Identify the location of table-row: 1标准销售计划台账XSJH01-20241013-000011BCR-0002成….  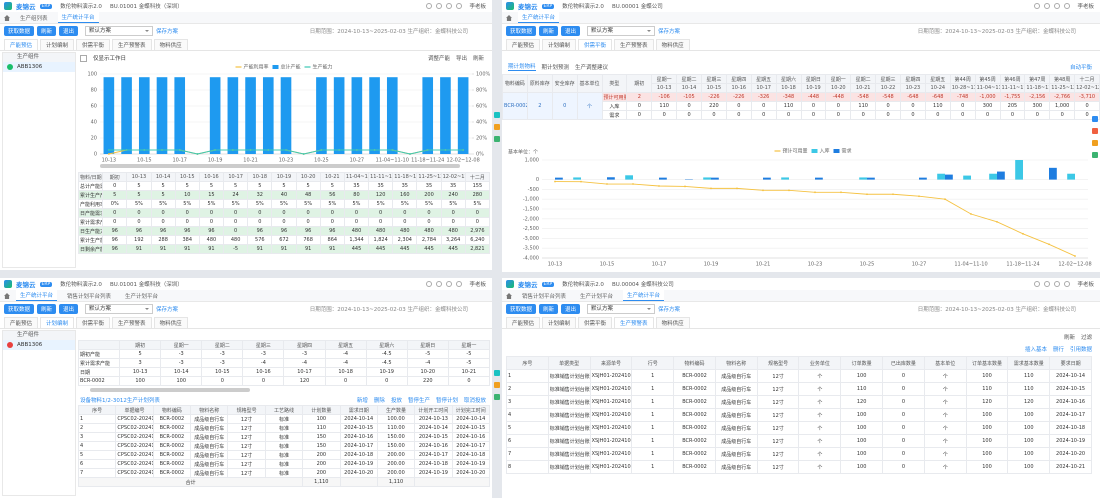
(799, 376).